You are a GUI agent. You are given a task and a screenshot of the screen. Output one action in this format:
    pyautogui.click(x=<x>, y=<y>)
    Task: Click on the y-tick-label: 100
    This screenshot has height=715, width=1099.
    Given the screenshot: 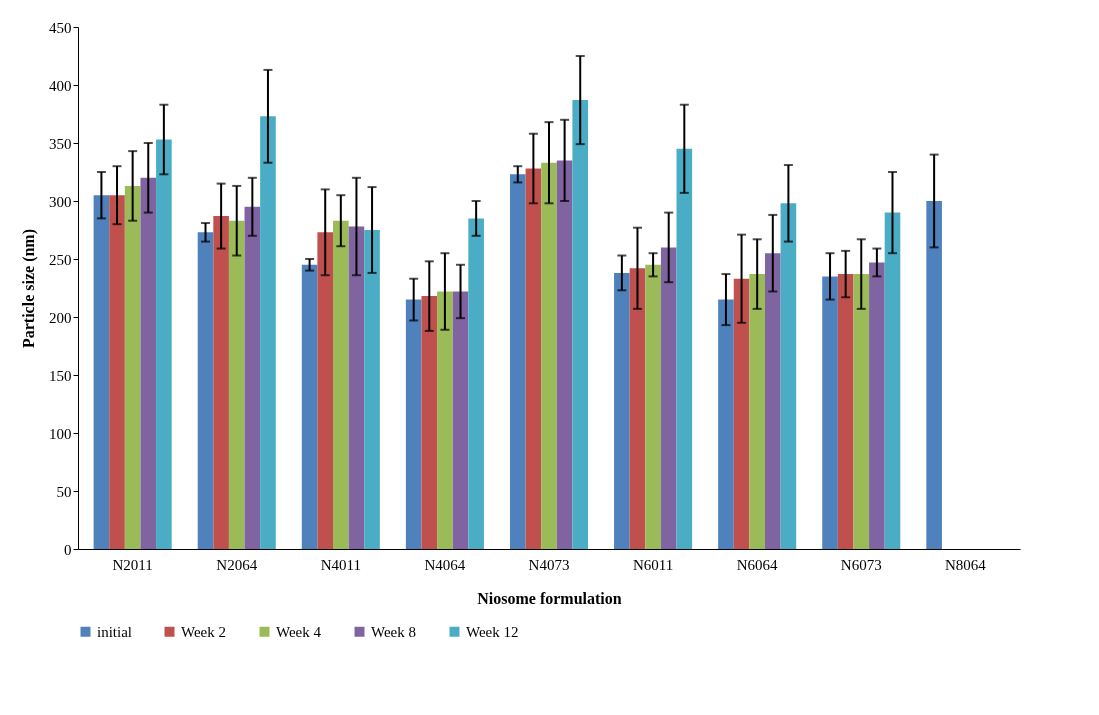 What is the action you would take?
    pyautogui.click(x=60, y=433)
    